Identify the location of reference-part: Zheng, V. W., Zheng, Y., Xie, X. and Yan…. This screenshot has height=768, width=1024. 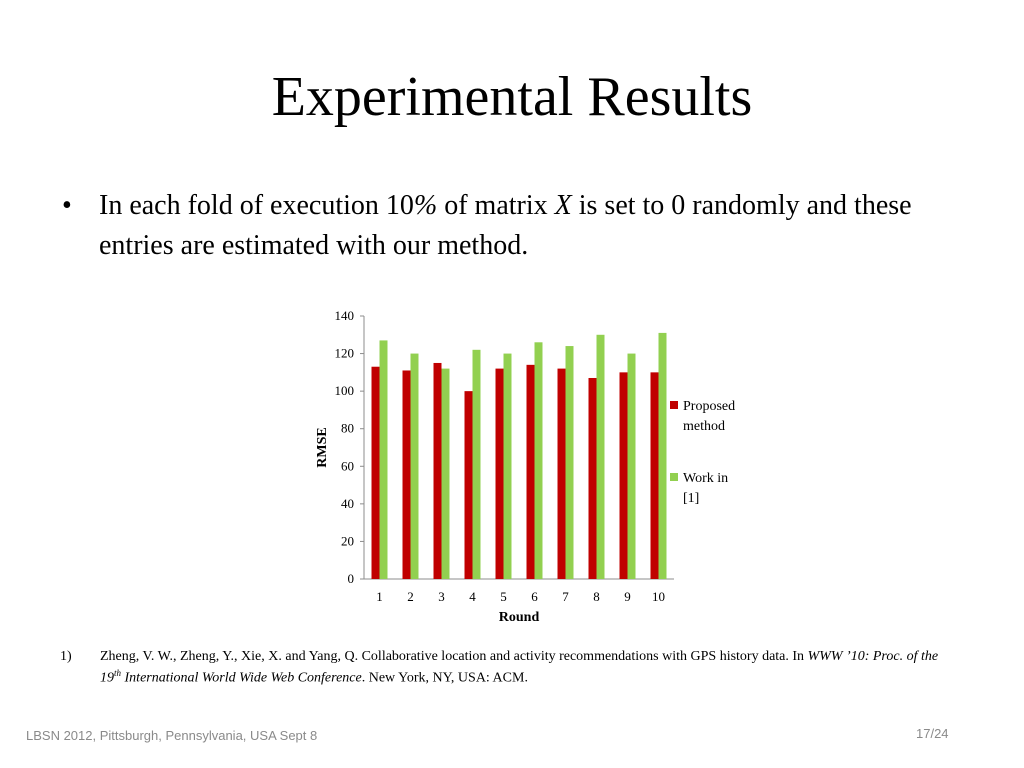
(454, 656).